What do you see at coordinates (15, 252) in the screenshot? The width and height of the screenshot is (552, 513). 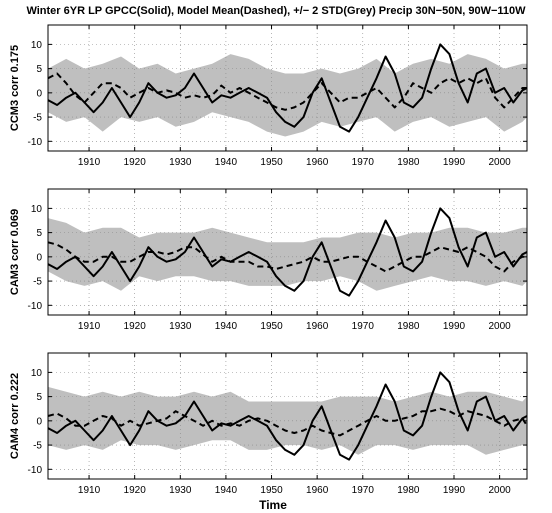 I see `y-axis-label: CAM3 corr 0.069` at bounding box center [15, 252].